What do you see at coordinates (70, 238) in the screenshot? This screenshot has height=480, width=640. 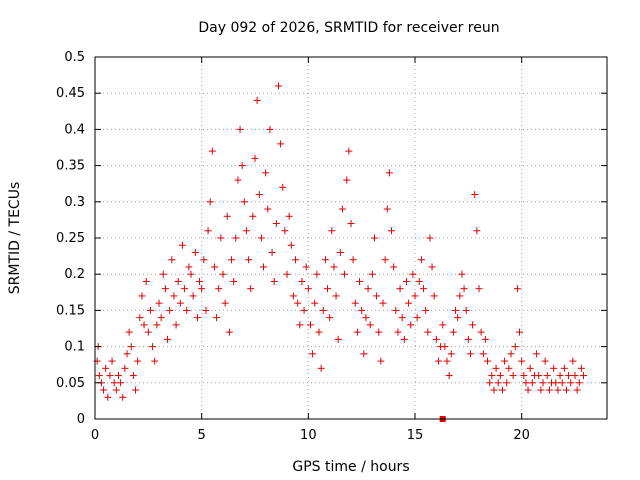 I see `y-tick-label: 0.25` at bounding box center [70, 238].